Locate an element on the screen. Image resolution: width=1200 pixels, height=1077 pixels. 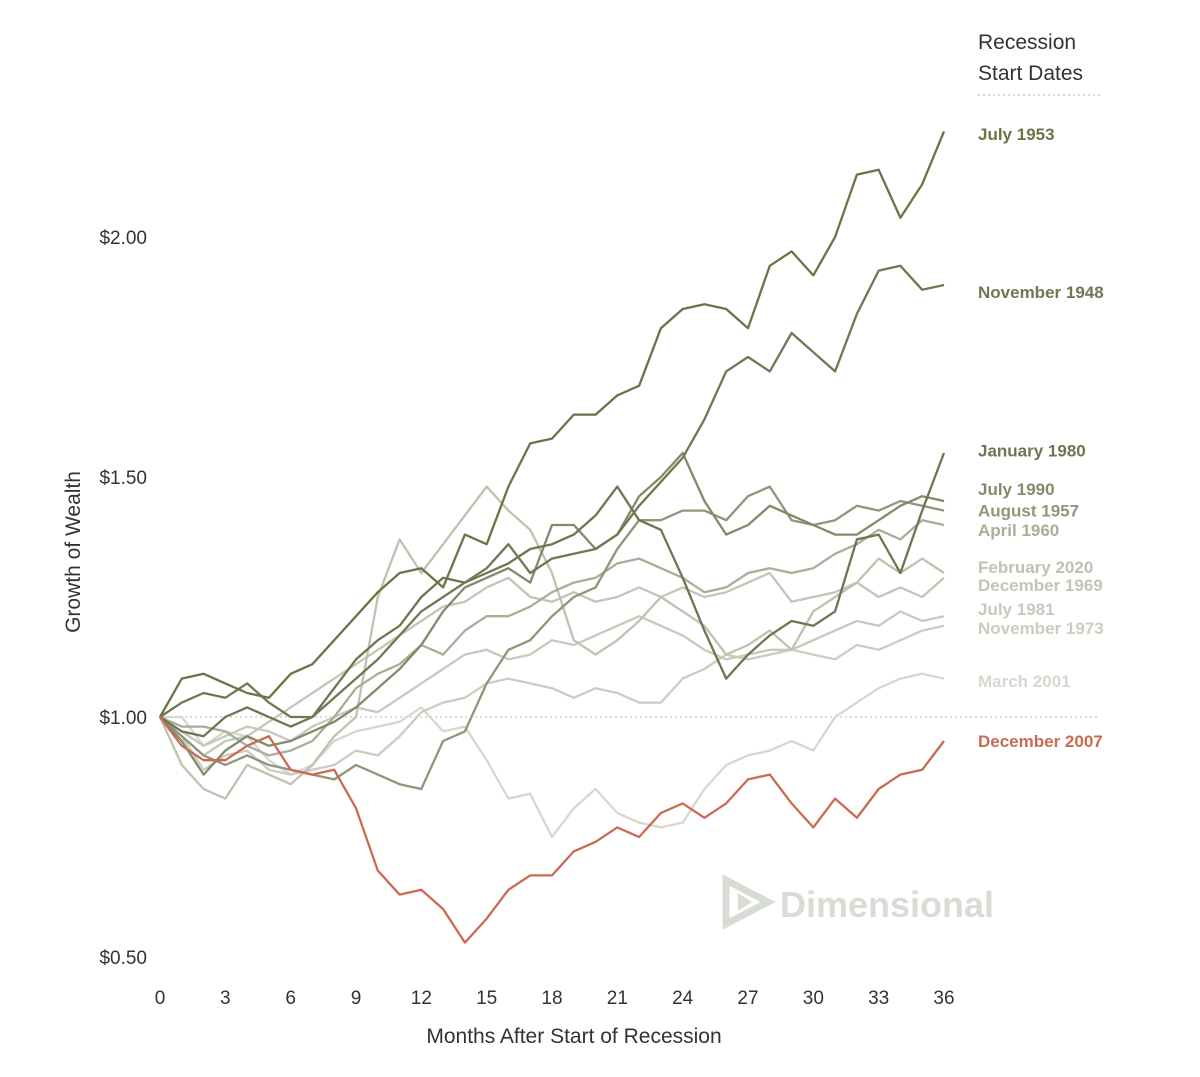
series-line-december-2007 is located at coordinates (552, 830).